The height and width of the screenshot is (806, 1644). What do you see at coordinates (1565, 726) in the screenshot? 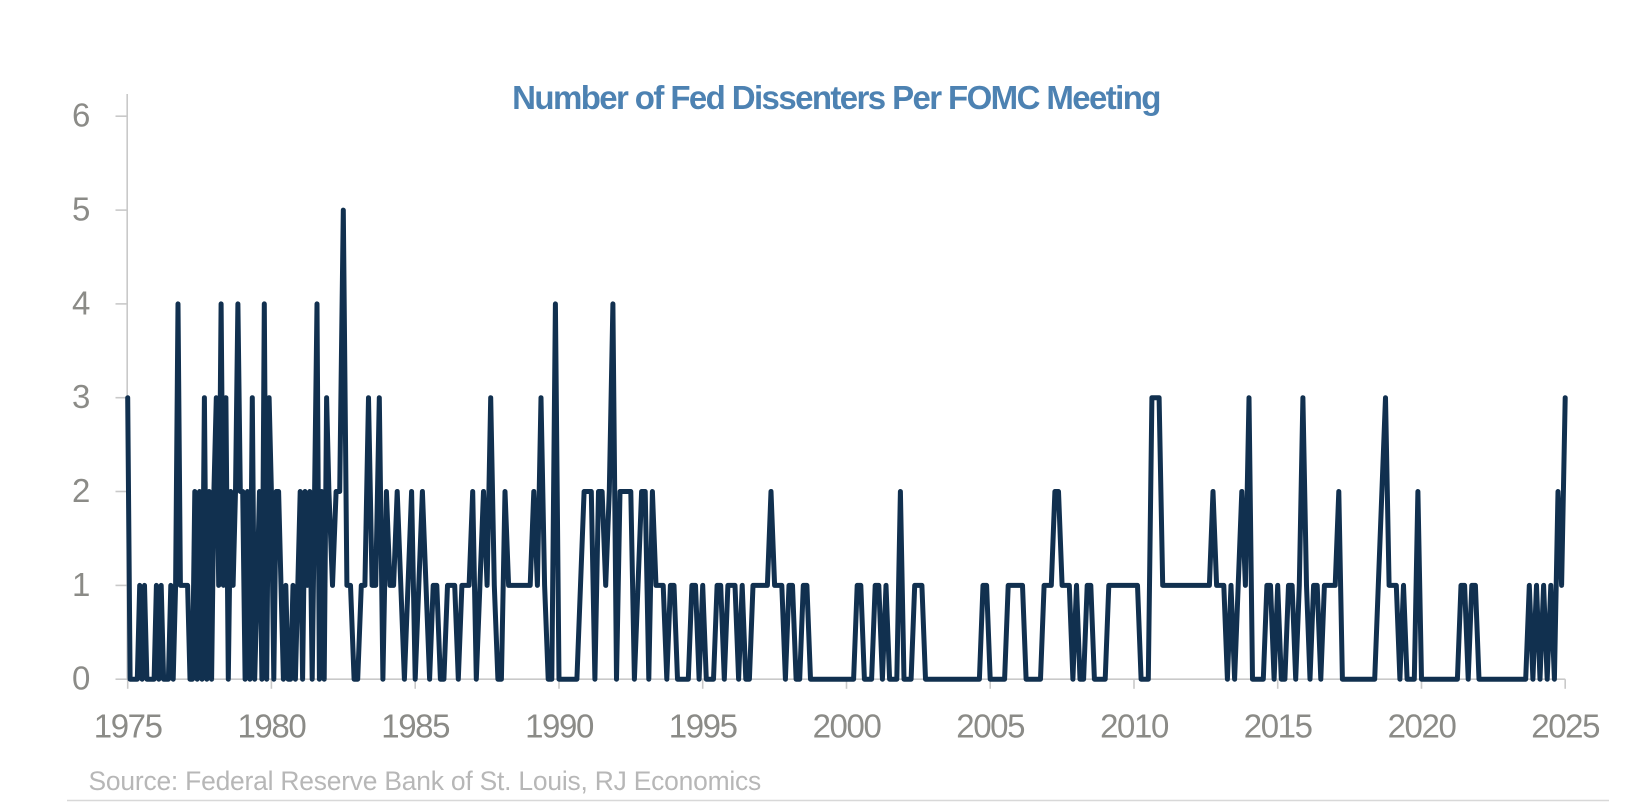
I see `svg-text: 2025` at bounding box center [1565, 726].